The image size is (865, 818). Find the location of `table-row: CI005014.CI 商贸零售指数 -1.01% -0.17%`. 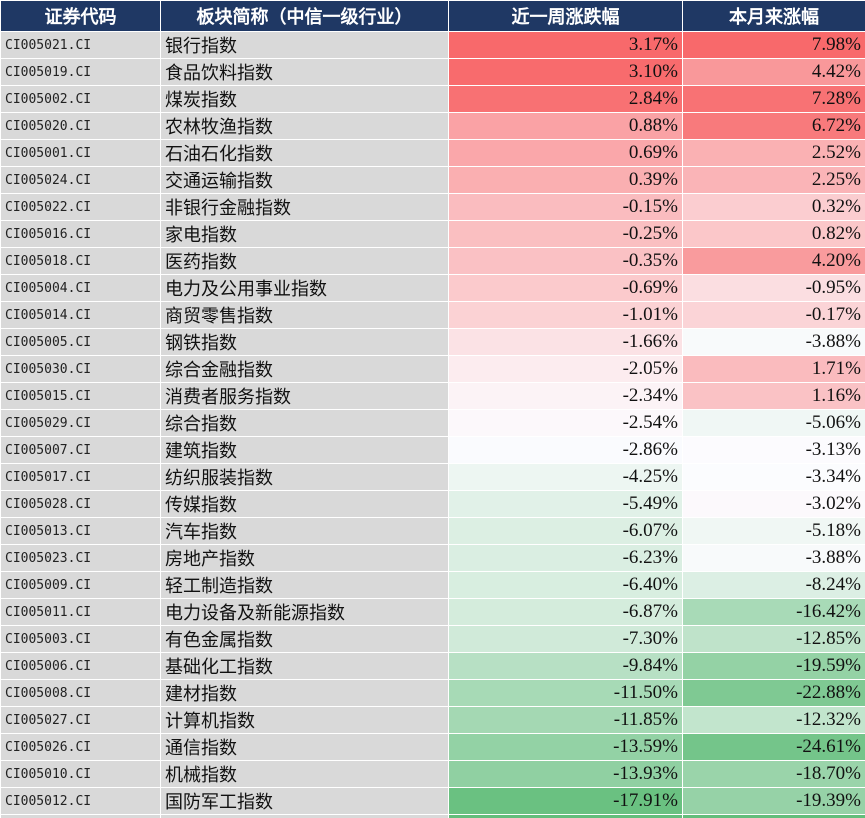

table-row: CI005014.CI 商贸零售指数 -1.01% -0.17% is located at coordinates (432, 315).